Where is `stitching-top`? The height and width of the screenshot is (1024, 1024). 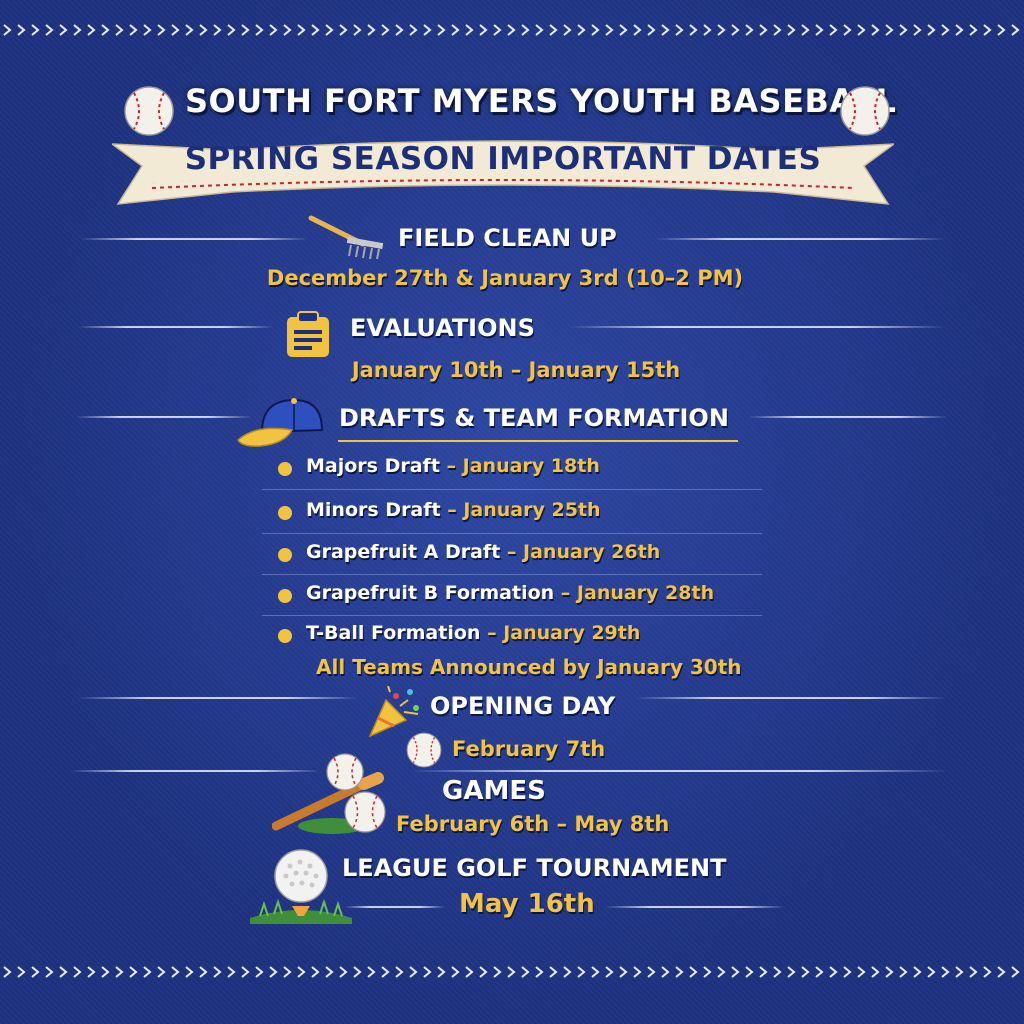
stitching-top is located at coordinates (511, 30).